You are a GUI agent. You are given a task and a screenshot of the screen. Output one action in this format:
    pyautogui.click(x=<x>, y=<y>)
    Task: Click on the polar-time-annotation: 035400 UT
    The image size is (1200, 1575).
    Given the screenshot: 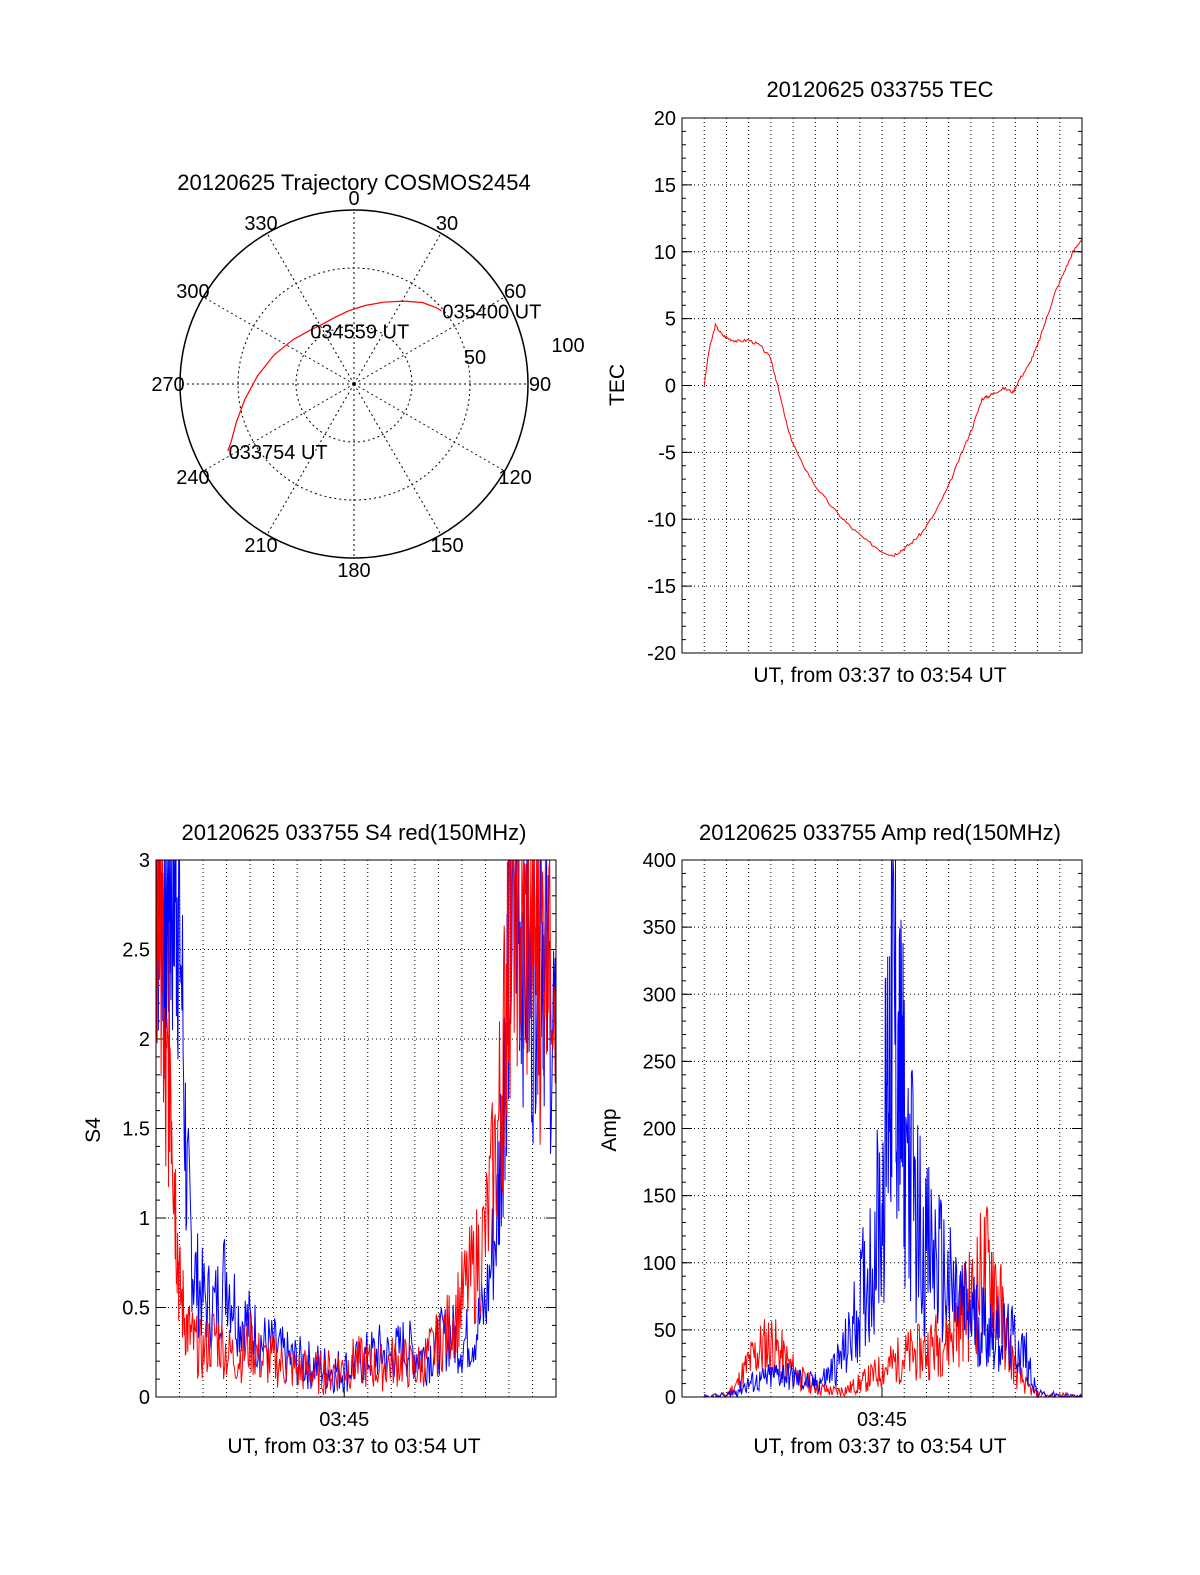 What is the action you would take?
    pyautogui.click(x=491, y=313)
    